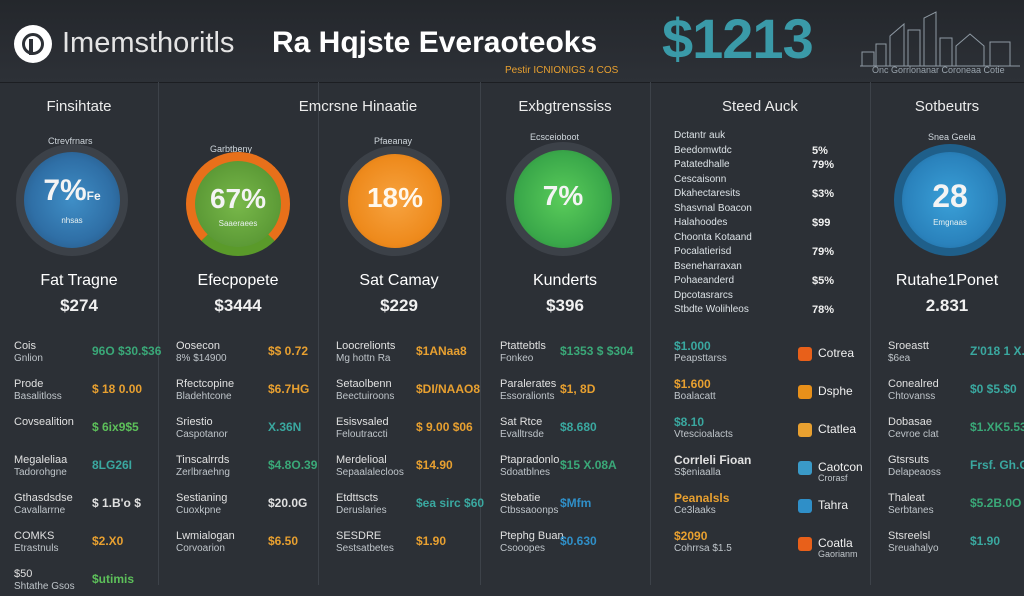 This screenshot has width=1024, height=596. What do you see at coordinates (198, 346) in the screenshot?
I see `row-label: Oosecon` at bounding box center [198, 346].